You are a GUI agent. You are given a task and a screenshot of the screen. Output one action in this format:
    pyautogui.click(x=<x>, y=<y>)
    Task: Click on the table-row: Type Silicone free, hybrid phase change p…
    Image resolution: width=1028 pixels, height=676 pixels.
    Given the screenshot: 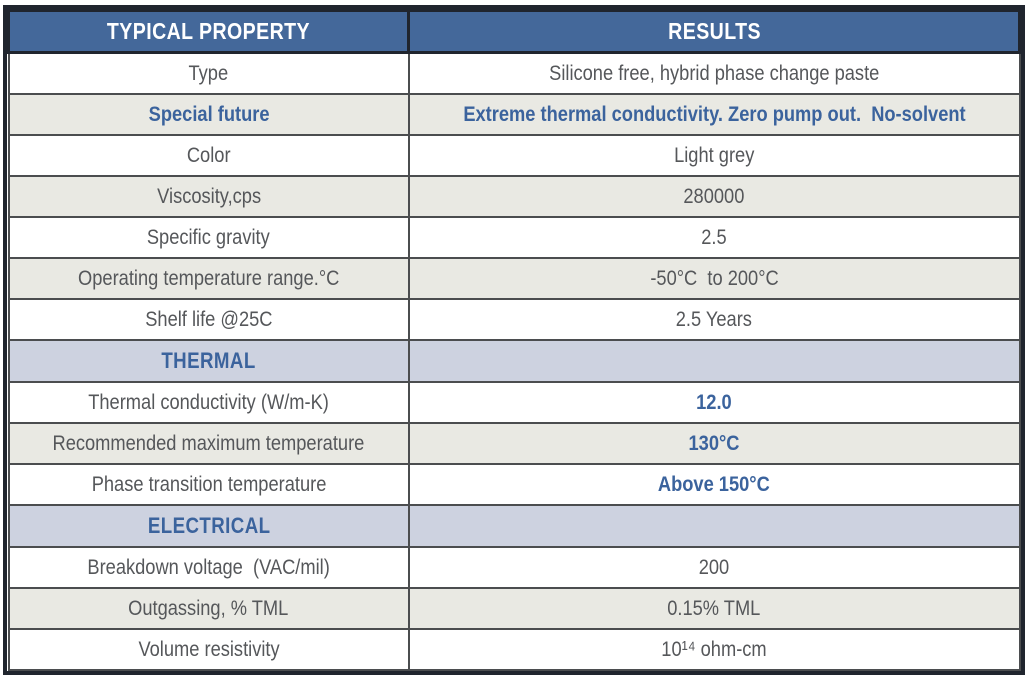 What is the action you would take?
    pyautogui.click(x=514, y=73)
    